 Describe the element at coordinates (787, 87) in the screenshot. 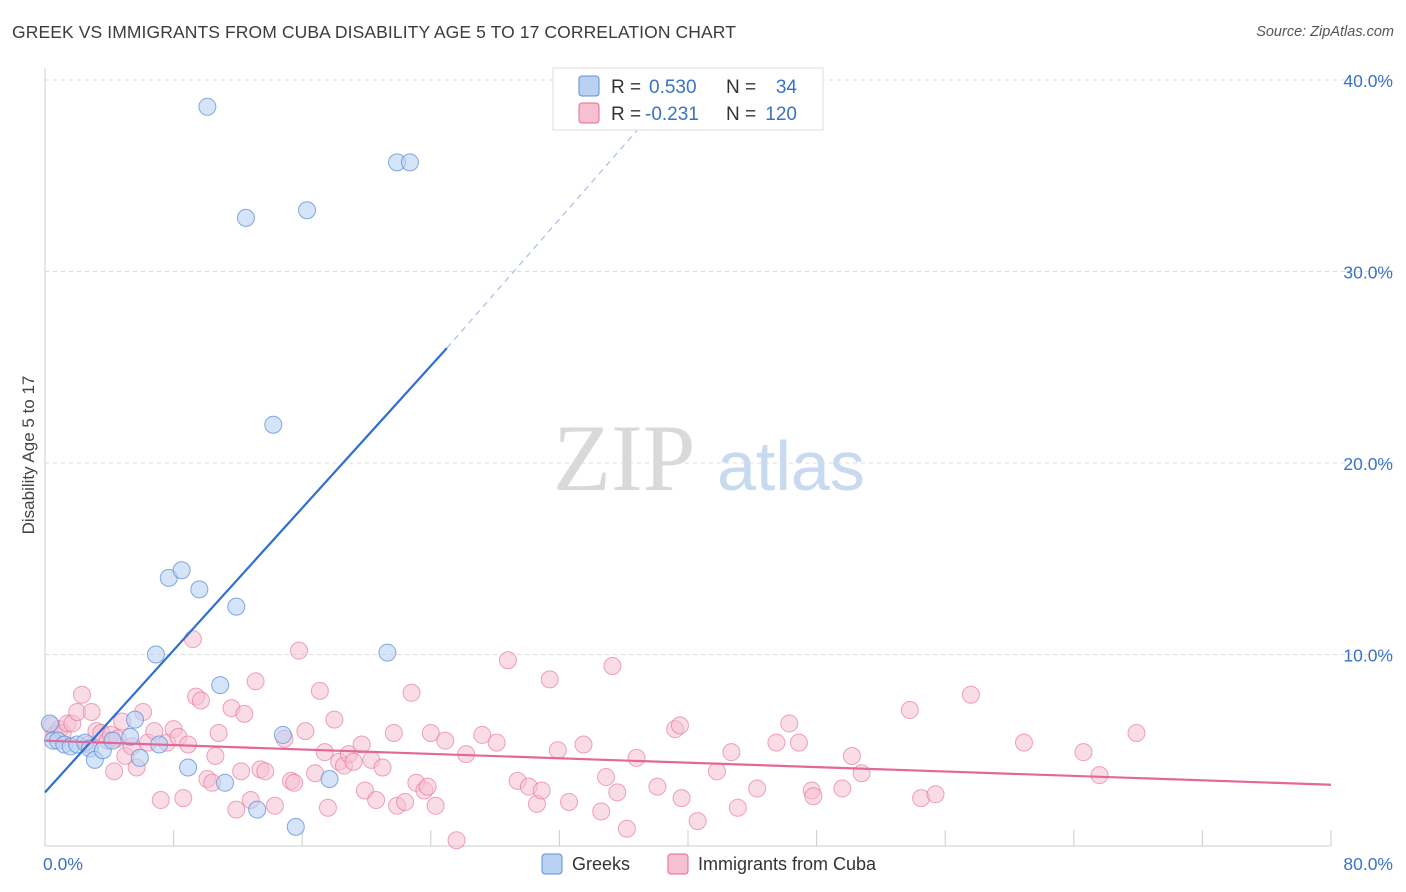

I see `legend-n-value-greeks: 34` at that location.